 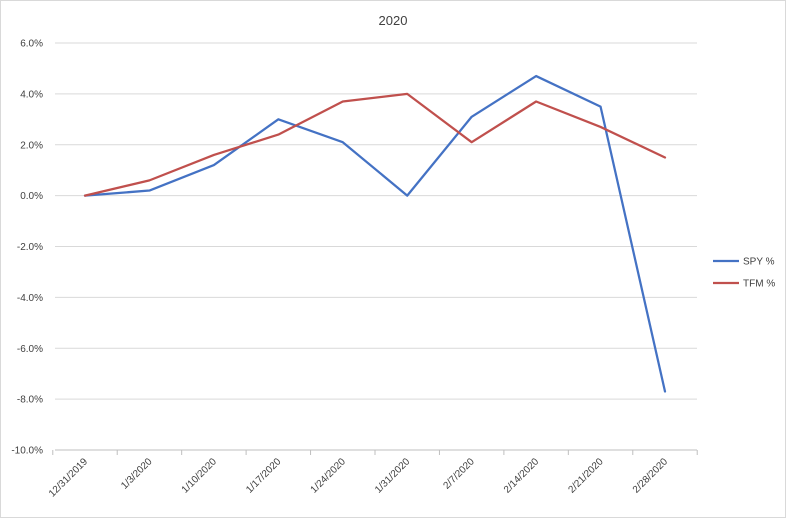 What do you see at coordinates (393, 20) in the screenshot?
I see `chart-title: 2020` at bounding box center [393, 20].